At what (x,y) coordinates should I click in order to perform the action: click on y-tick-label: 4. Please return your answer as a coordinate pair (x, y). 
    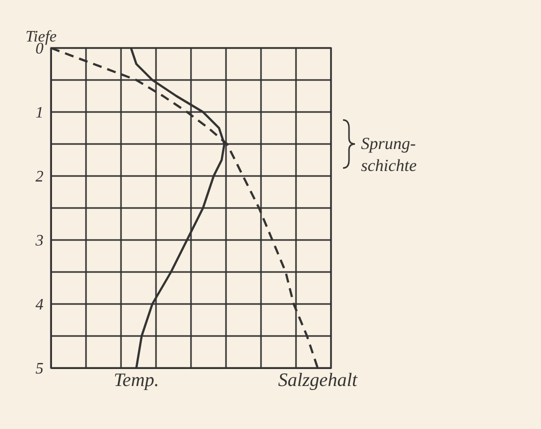
    Looking at the image, I should click on (40, 305).